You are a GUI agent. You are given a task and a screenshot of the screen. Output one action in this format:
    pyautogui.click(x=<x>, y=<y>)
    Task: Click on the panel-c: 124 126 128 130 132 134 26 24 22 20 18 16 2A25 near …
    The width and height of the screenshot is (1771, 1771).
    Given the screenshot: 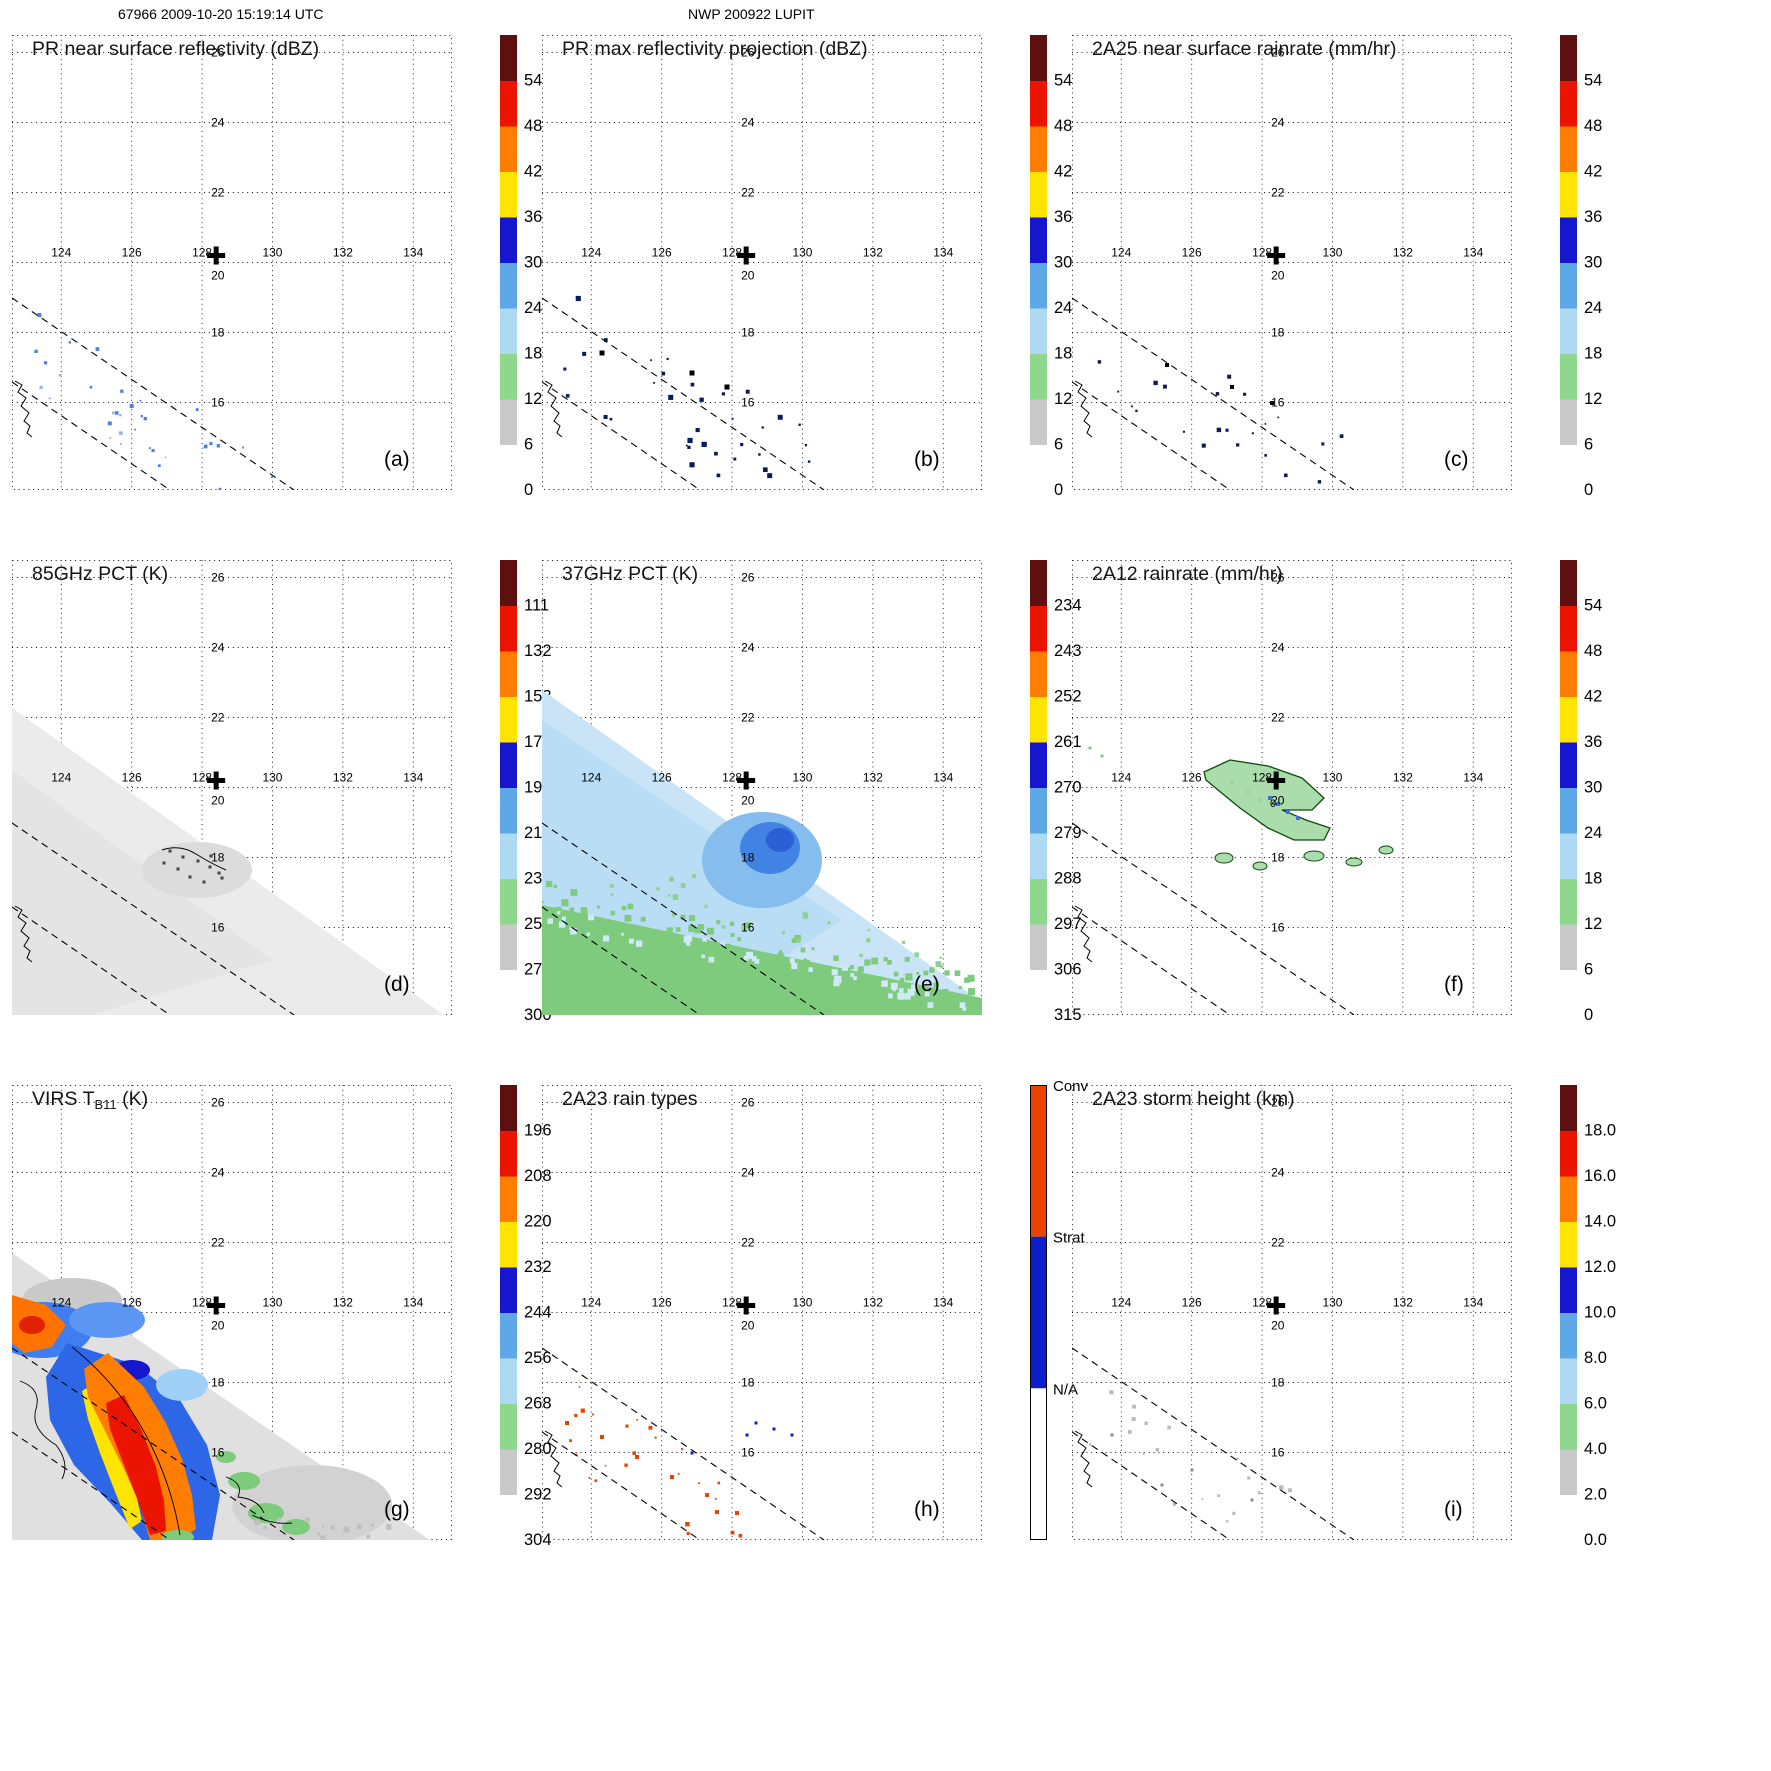 What is the action you would take?
    pyautogui.click(x=1337, y=272)
    